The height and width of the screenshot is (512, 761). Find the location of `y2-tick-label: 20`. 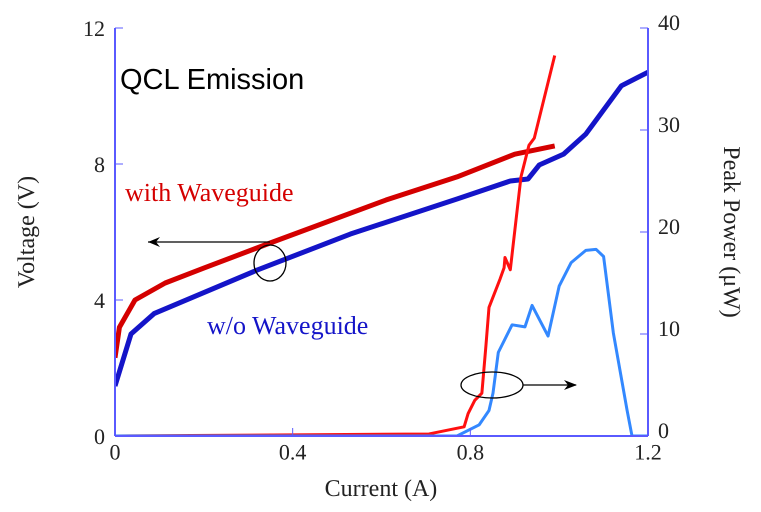

y2-tick-label: 20 is located at coordinates (669, 226).